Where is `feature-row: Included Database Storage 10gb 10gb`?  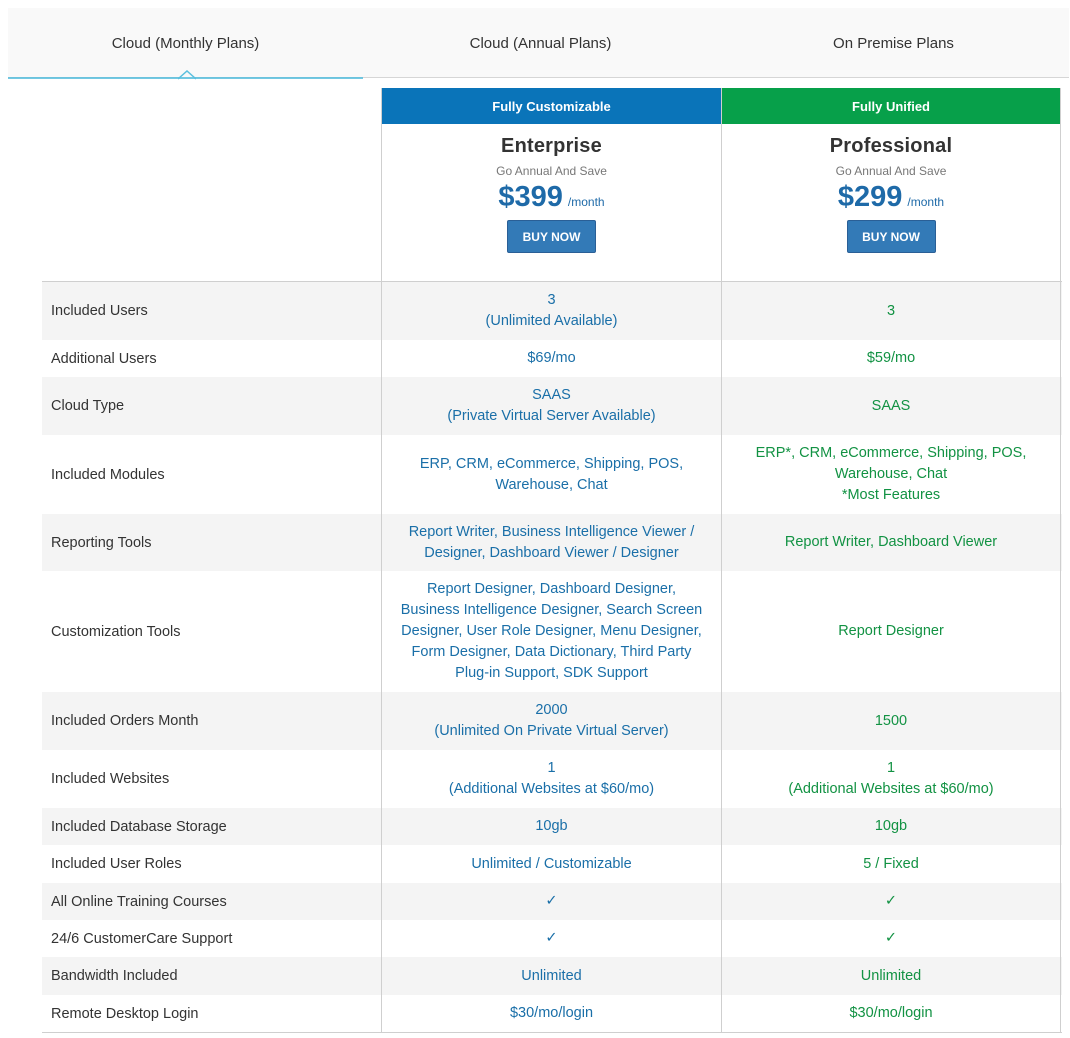
feature-row: Included Database Storage 10gb 10gb is located at coordinates (552, 826).